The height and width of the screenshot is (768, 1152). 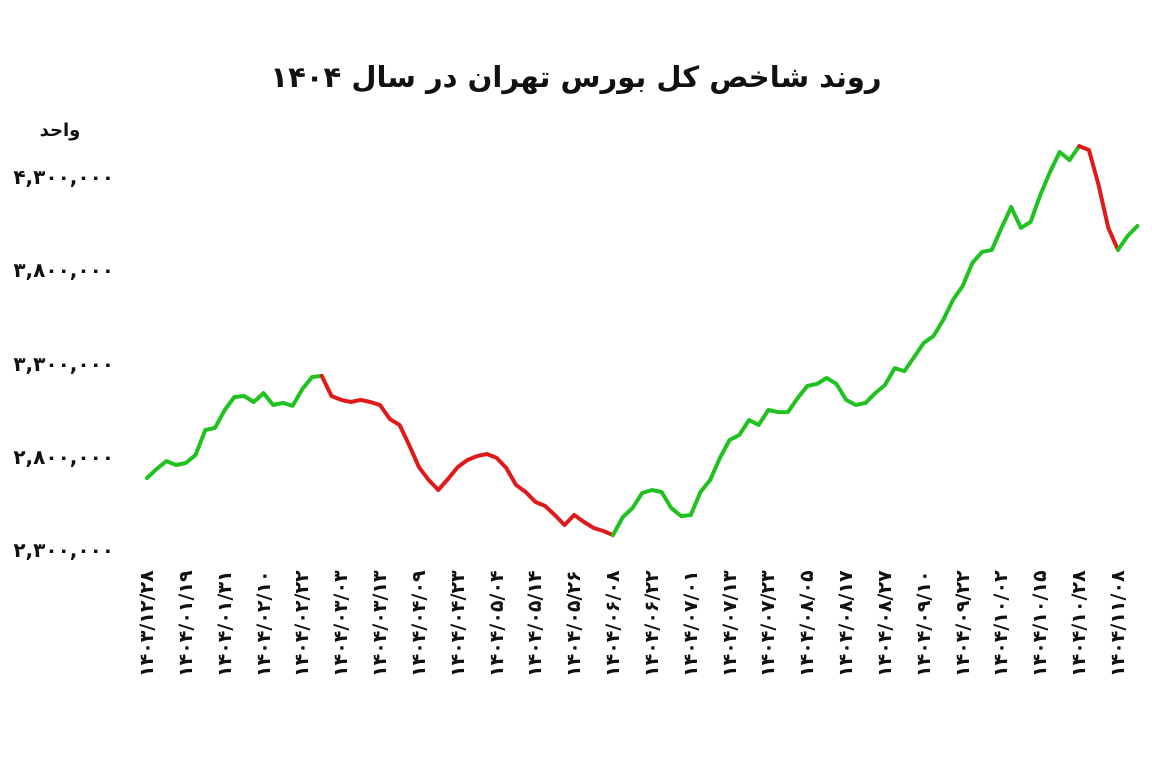 What do you see at coordinates (63, 456) in the screenshot?
I see `y-tick-label: ۲,۸۰۰,۰۰۰` at bounding box center [63, 456].